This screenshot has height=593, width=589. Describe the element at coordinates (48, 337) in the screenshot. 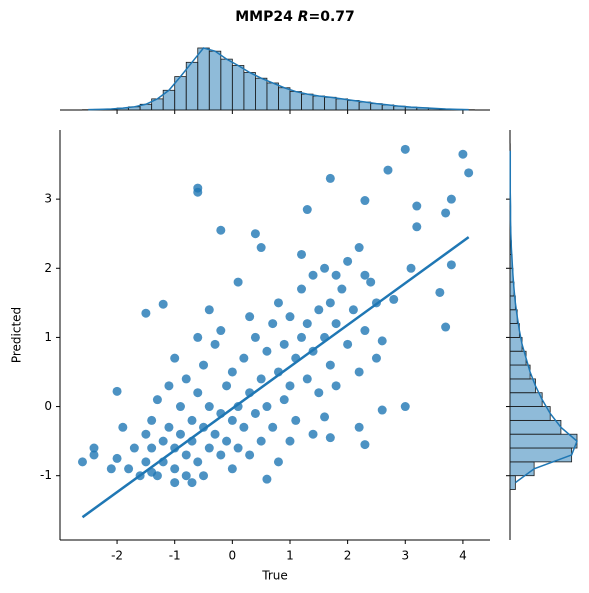

I see `y-tick-label: 1` at that location.